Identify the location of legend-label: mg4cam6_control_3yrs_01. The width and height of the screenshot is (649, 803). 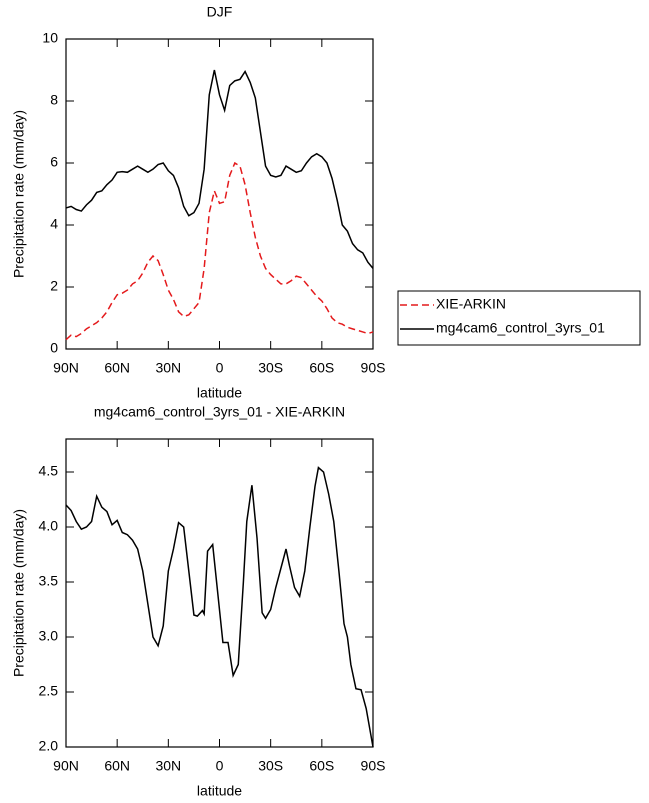
(520, 328).